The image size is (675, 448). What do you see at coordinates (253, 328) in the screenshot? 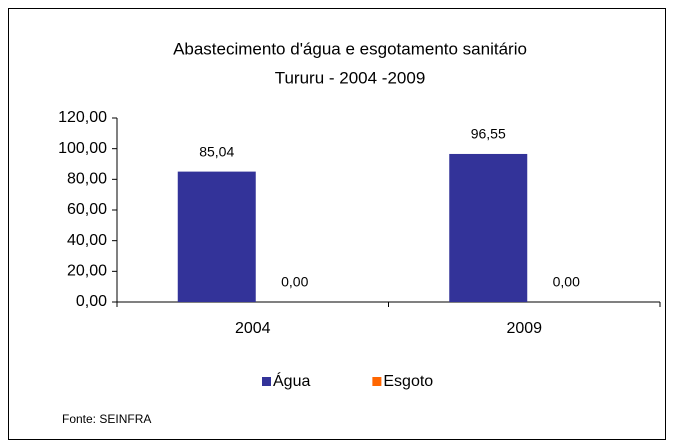
I see `x-tick-label: 2004` at bounding box center [253, 328].